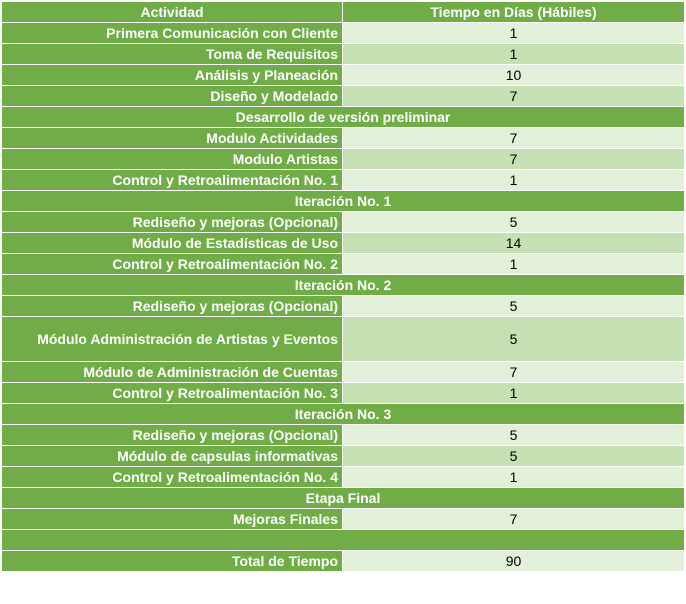  I want to click on table-row: Primera Comunicación con Cliente 1, so click(343, 33).